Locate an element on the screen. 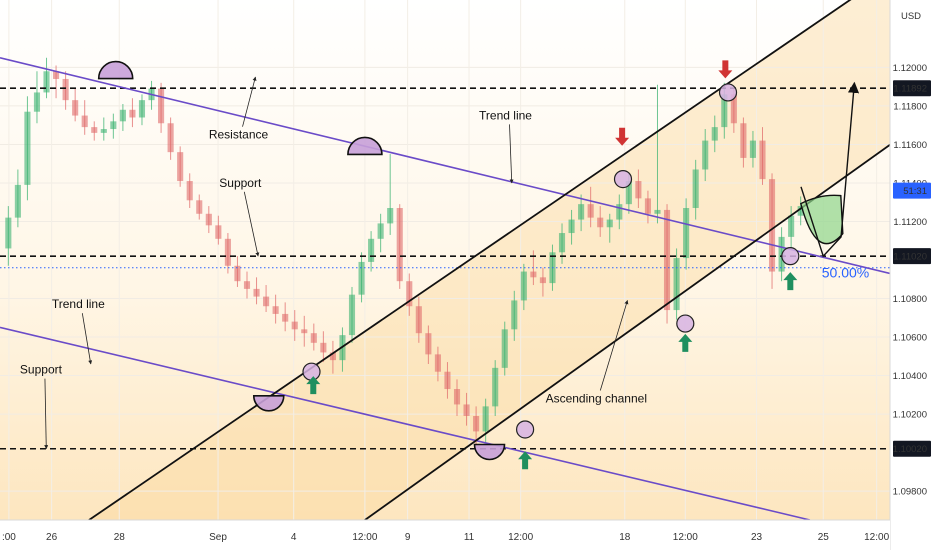  annotation-label: Ascending channel is located at coordinates (596, 399).